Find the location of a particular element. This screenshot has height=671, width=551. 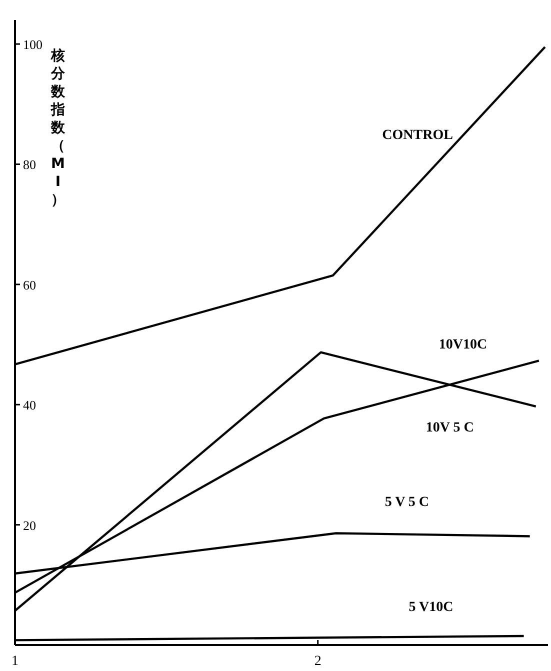

x-tick-label: 2 is located at coordinates (318, 661).